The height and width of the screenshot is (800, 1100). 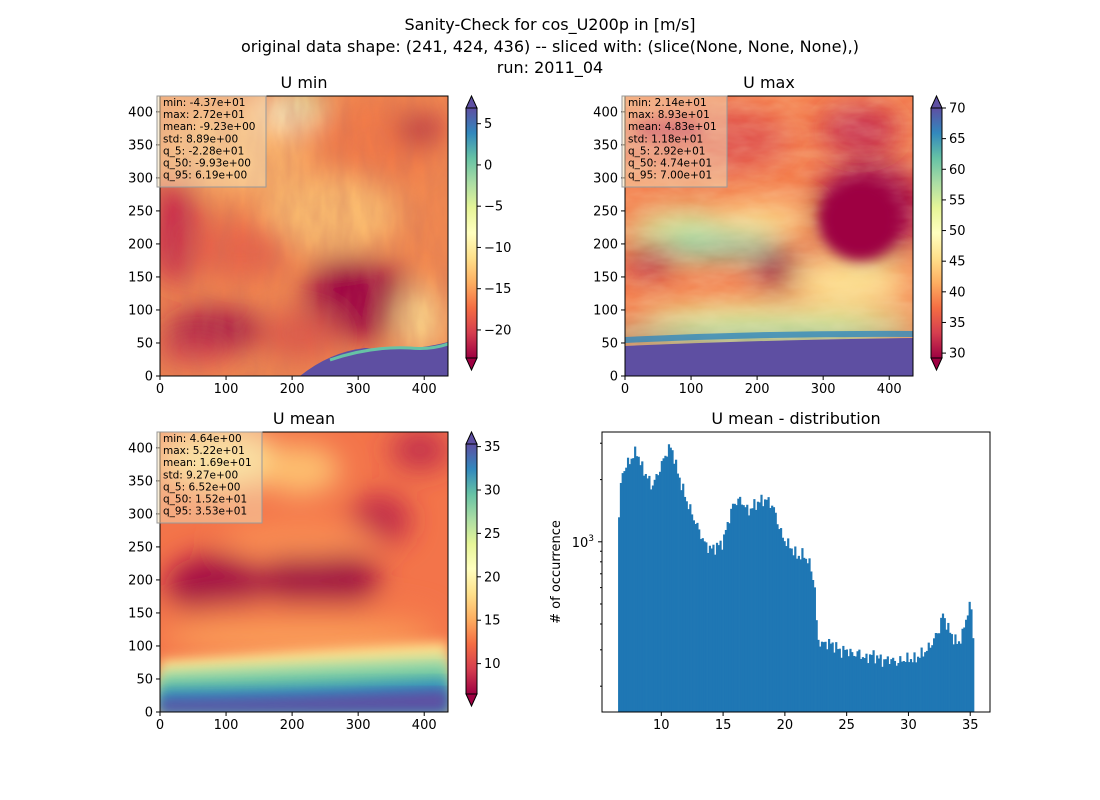 I want to click on y-tick-label: 200, so click(x=605, y=244).